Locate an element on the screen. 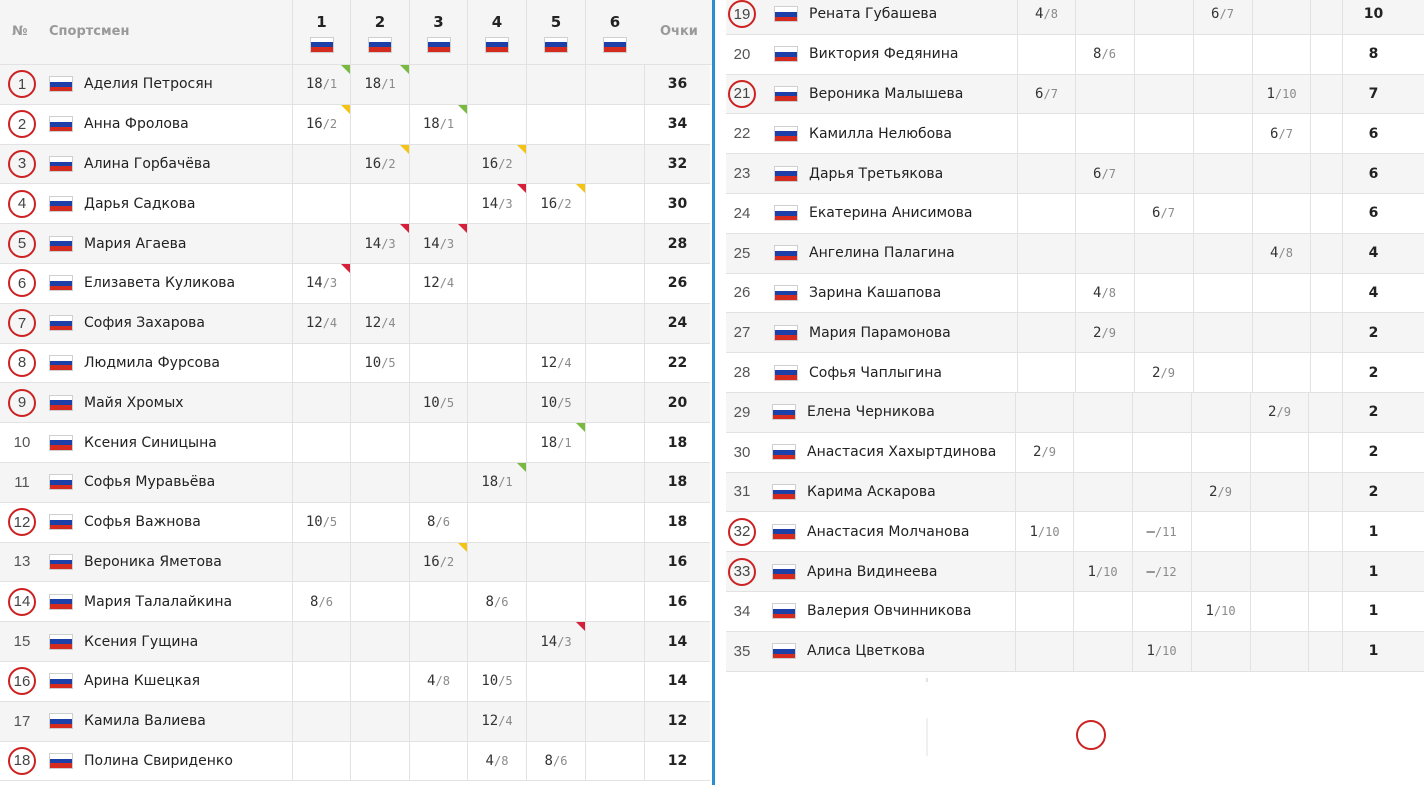 This screenshot has height=785, width=1424. result-cell-stage-2: 8/6 is located at coordinates (1104, 54).